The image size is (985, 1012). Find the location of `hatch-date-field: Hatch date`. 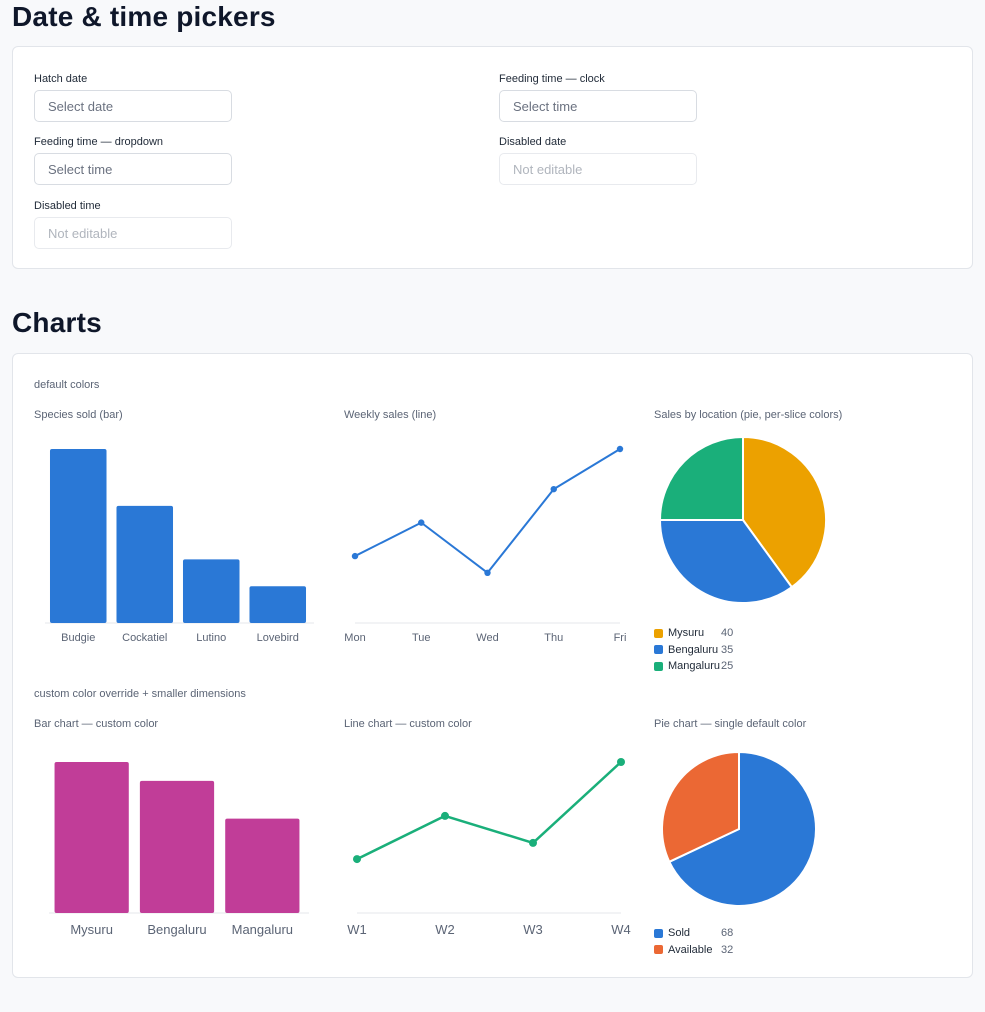

hatch-date-field: Hatch date is located at coordinates (133, 97).